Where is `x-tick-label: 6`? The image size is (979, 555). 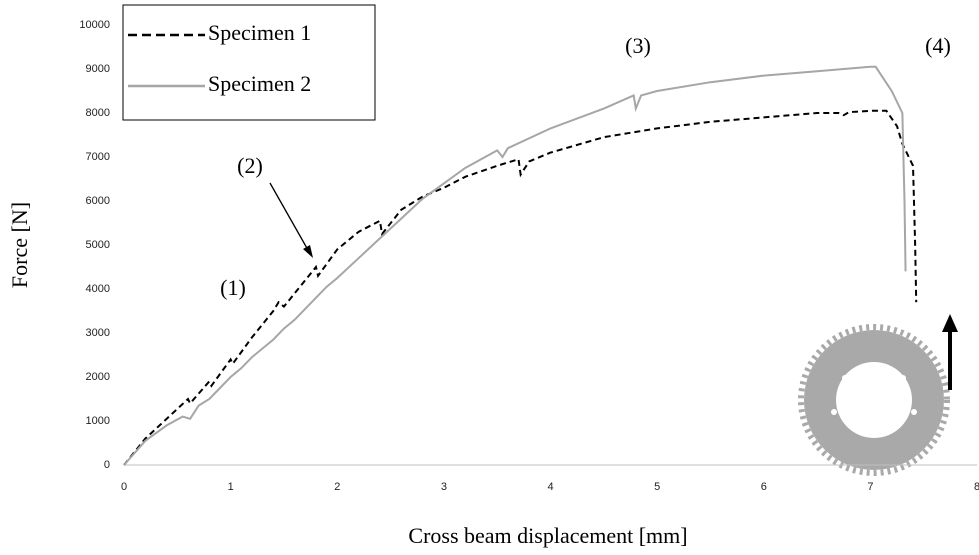 x-tick-label: 6 is located at coordinates (764, 487).